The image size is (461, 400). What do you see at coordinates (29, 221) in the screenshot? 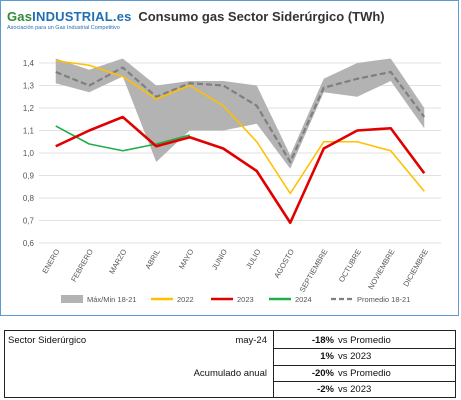
I see `y-tick-label: 0,7` at bounding box center [29, 221].